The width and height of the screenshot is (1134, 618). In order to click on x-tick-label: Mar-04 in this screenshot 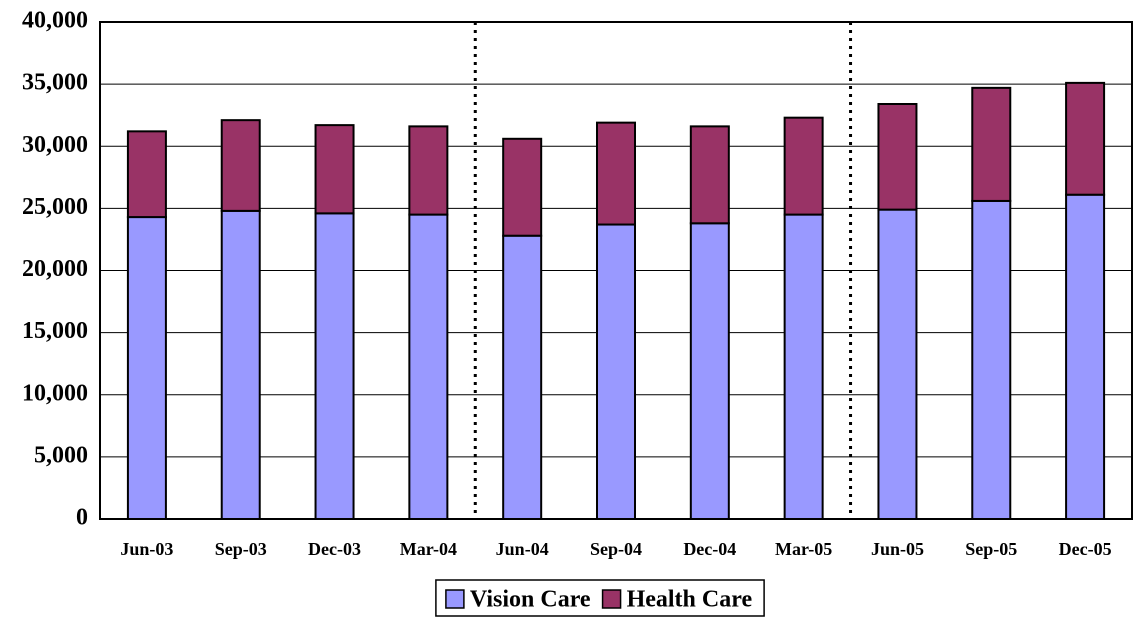, I will do `click(428, 549)`.